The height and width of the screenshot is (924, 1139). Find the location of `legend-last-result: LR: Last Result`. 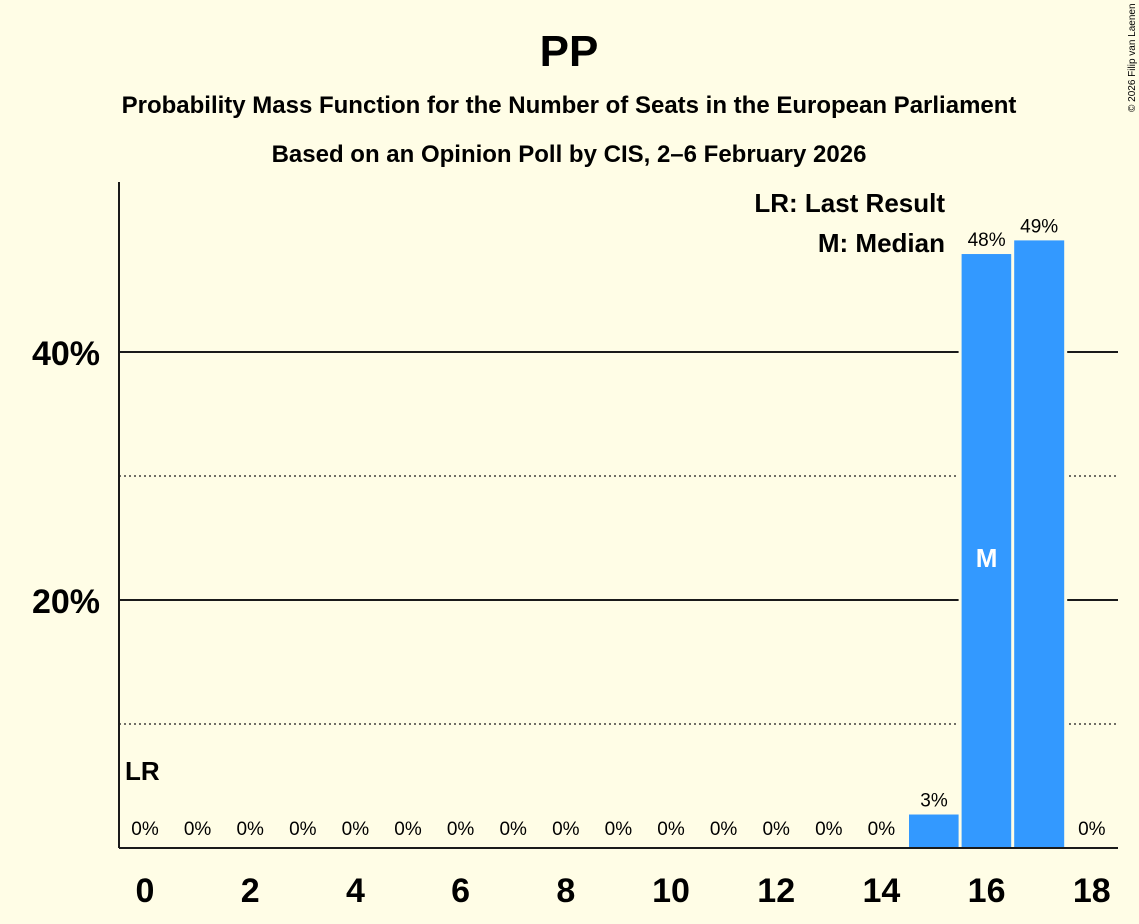

legend-last-result: LR: Last Result is located at coordinates (849, 203).